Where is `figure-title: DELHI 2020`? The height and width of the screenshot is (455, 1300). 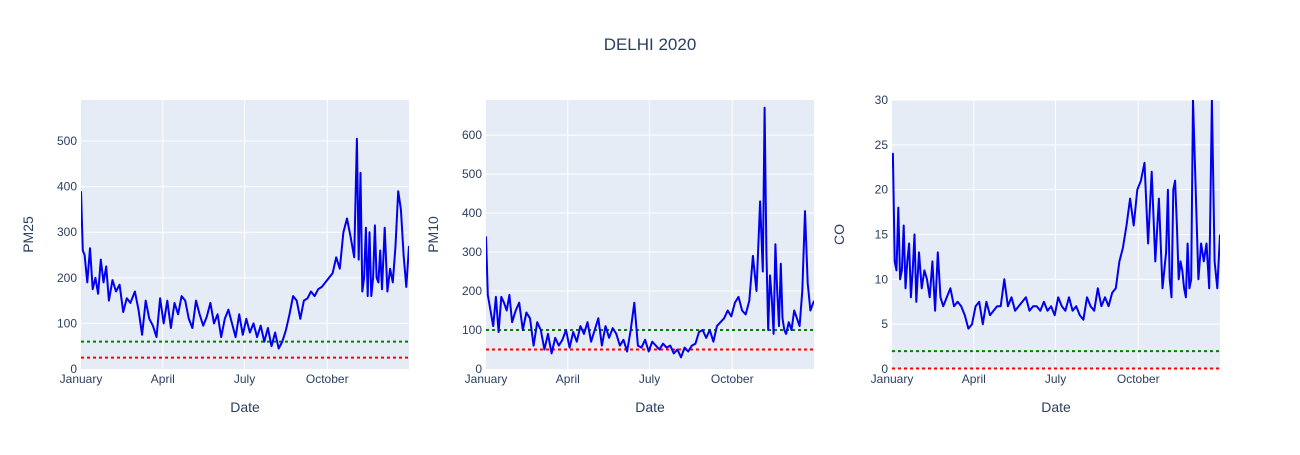 figure-title: DELHI 2020 is located at coordinates (650, 44).